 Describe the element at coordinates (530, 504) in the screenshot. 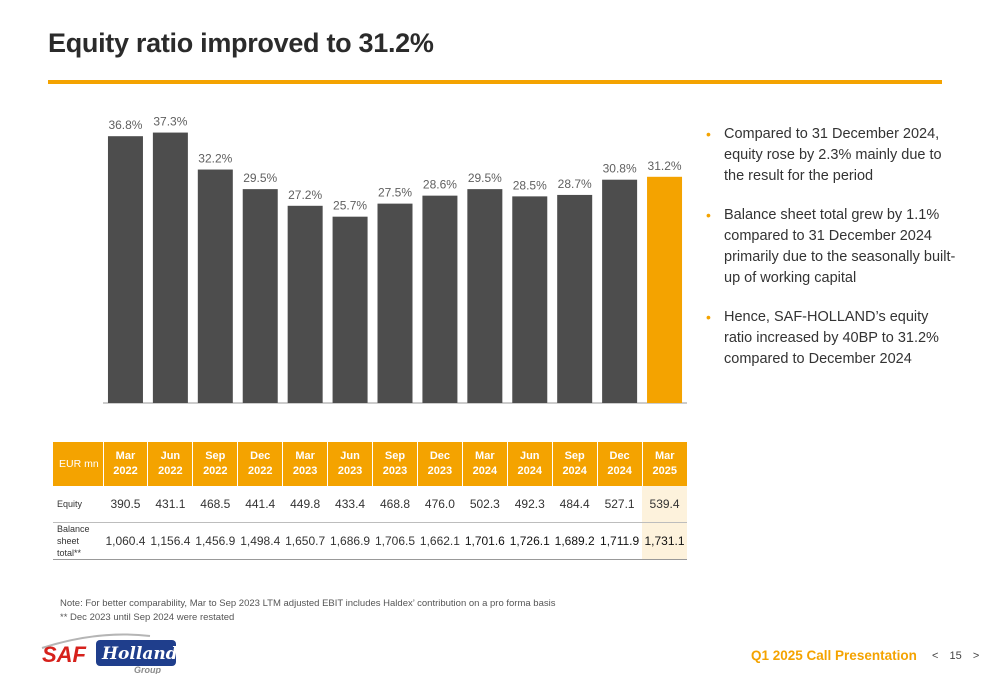

I see `table-cell: 492.3` at that location.